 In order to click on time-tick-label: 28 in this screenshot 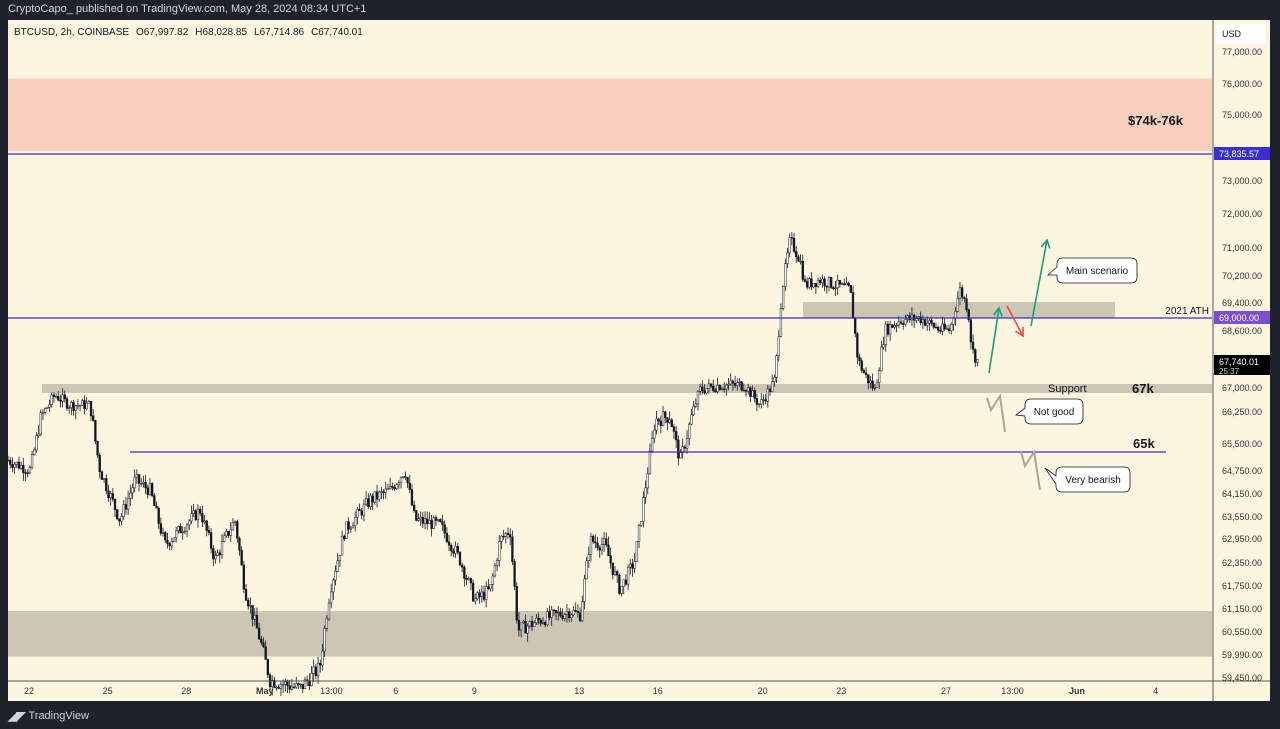, I will do `click(186, 691)`.